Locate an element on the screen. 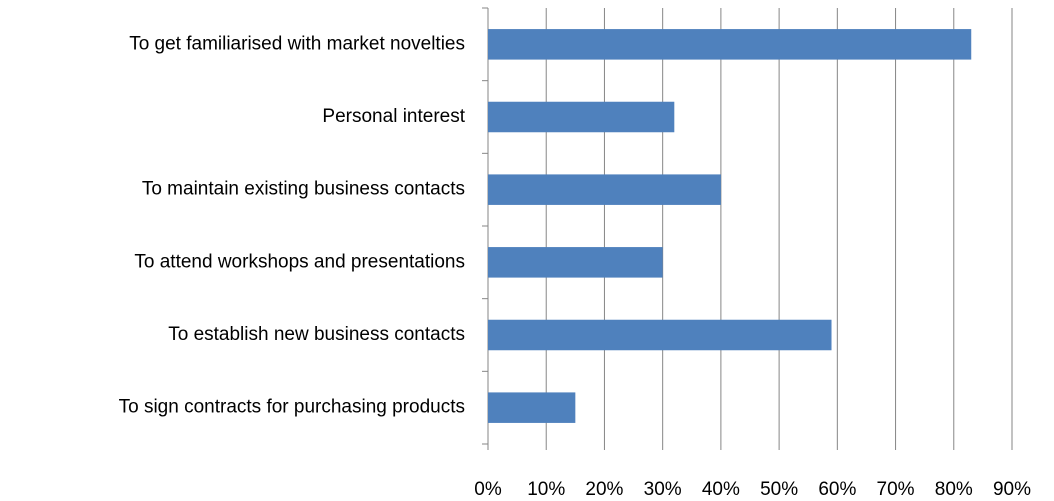 The image size is (1054, 501). x-tick-label: 0% is located at coordinates (488, 489).